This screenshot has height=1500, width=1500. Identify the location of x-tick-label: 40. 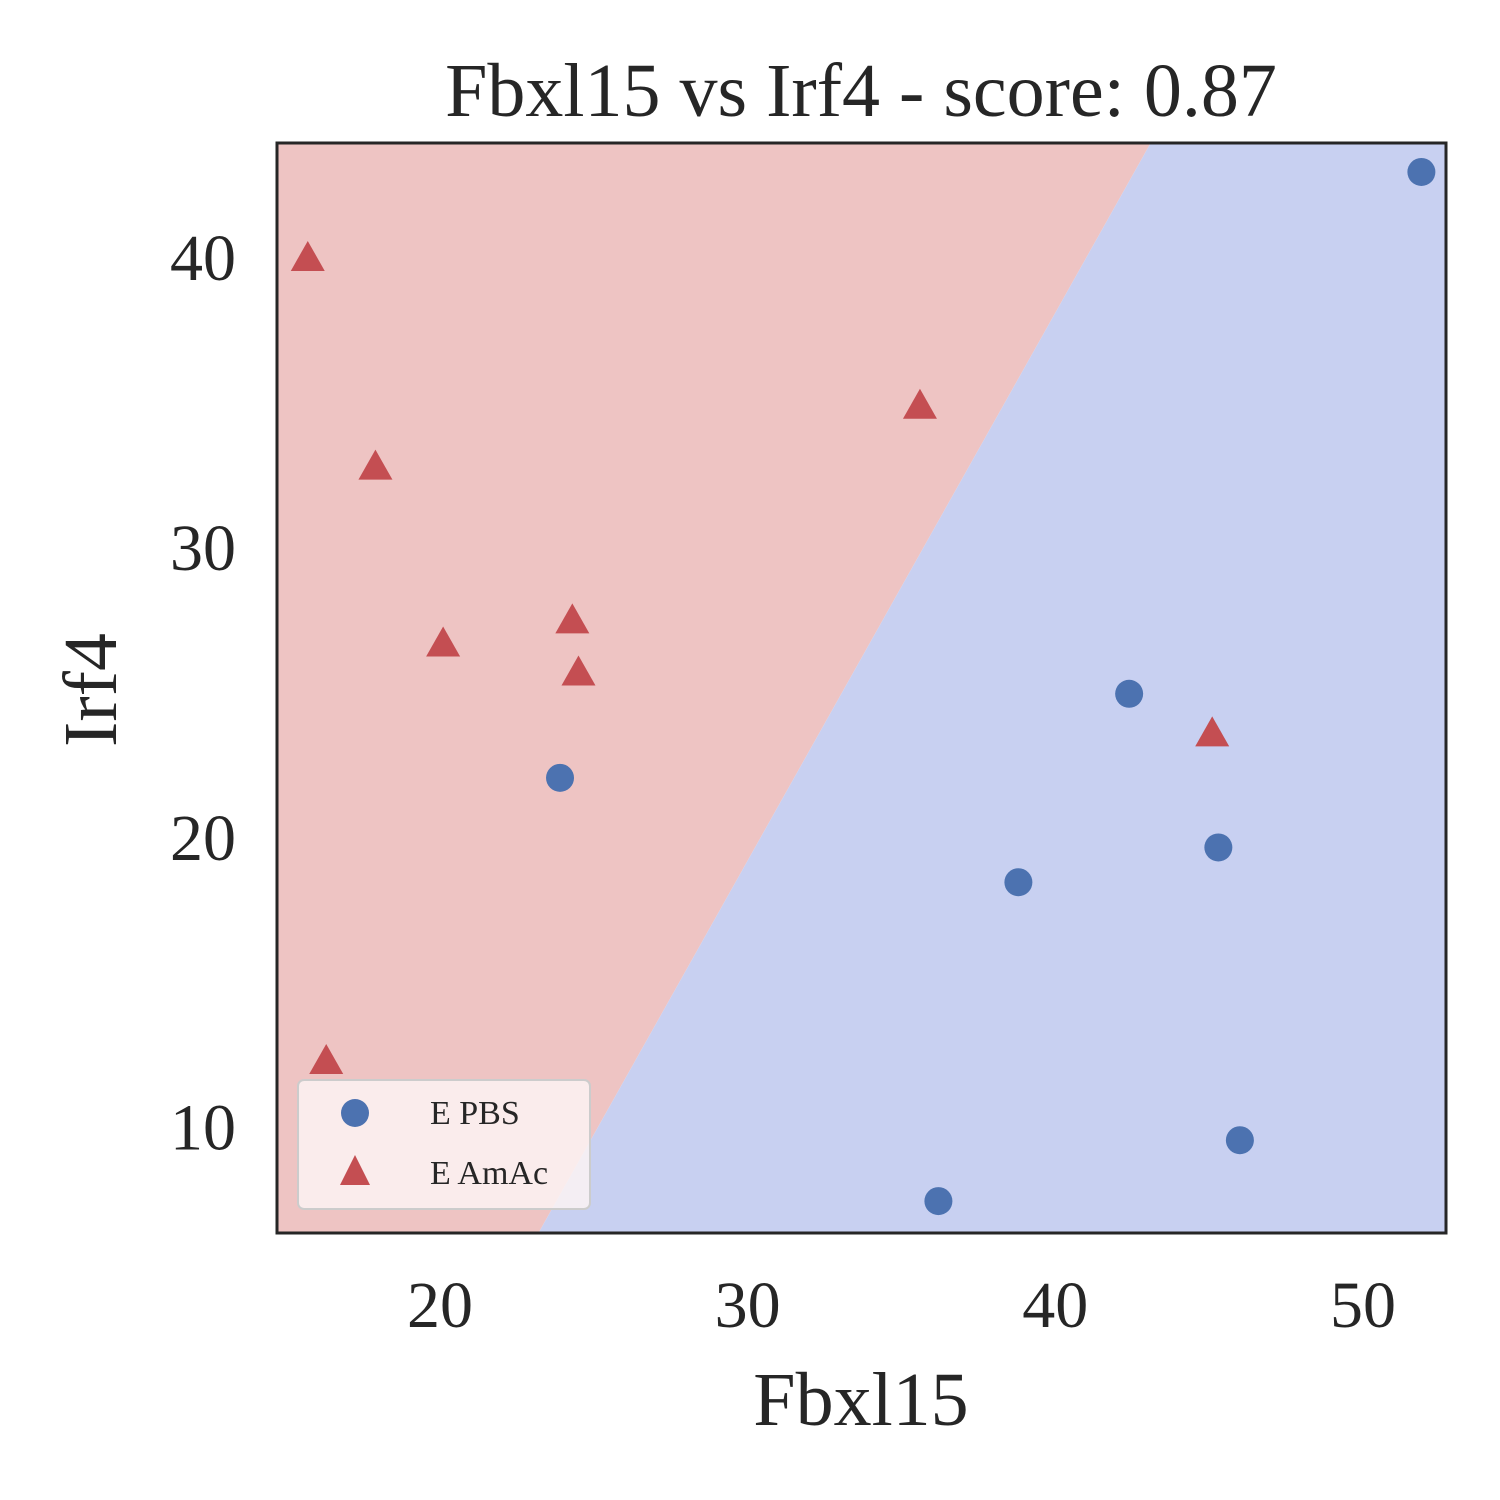
(1055, 1305).